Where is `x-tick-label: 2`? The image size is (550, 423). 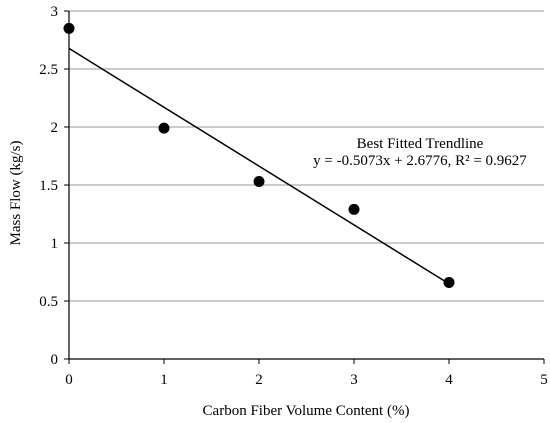
x-tick-label: 2 is located at coordinates (259, 380).